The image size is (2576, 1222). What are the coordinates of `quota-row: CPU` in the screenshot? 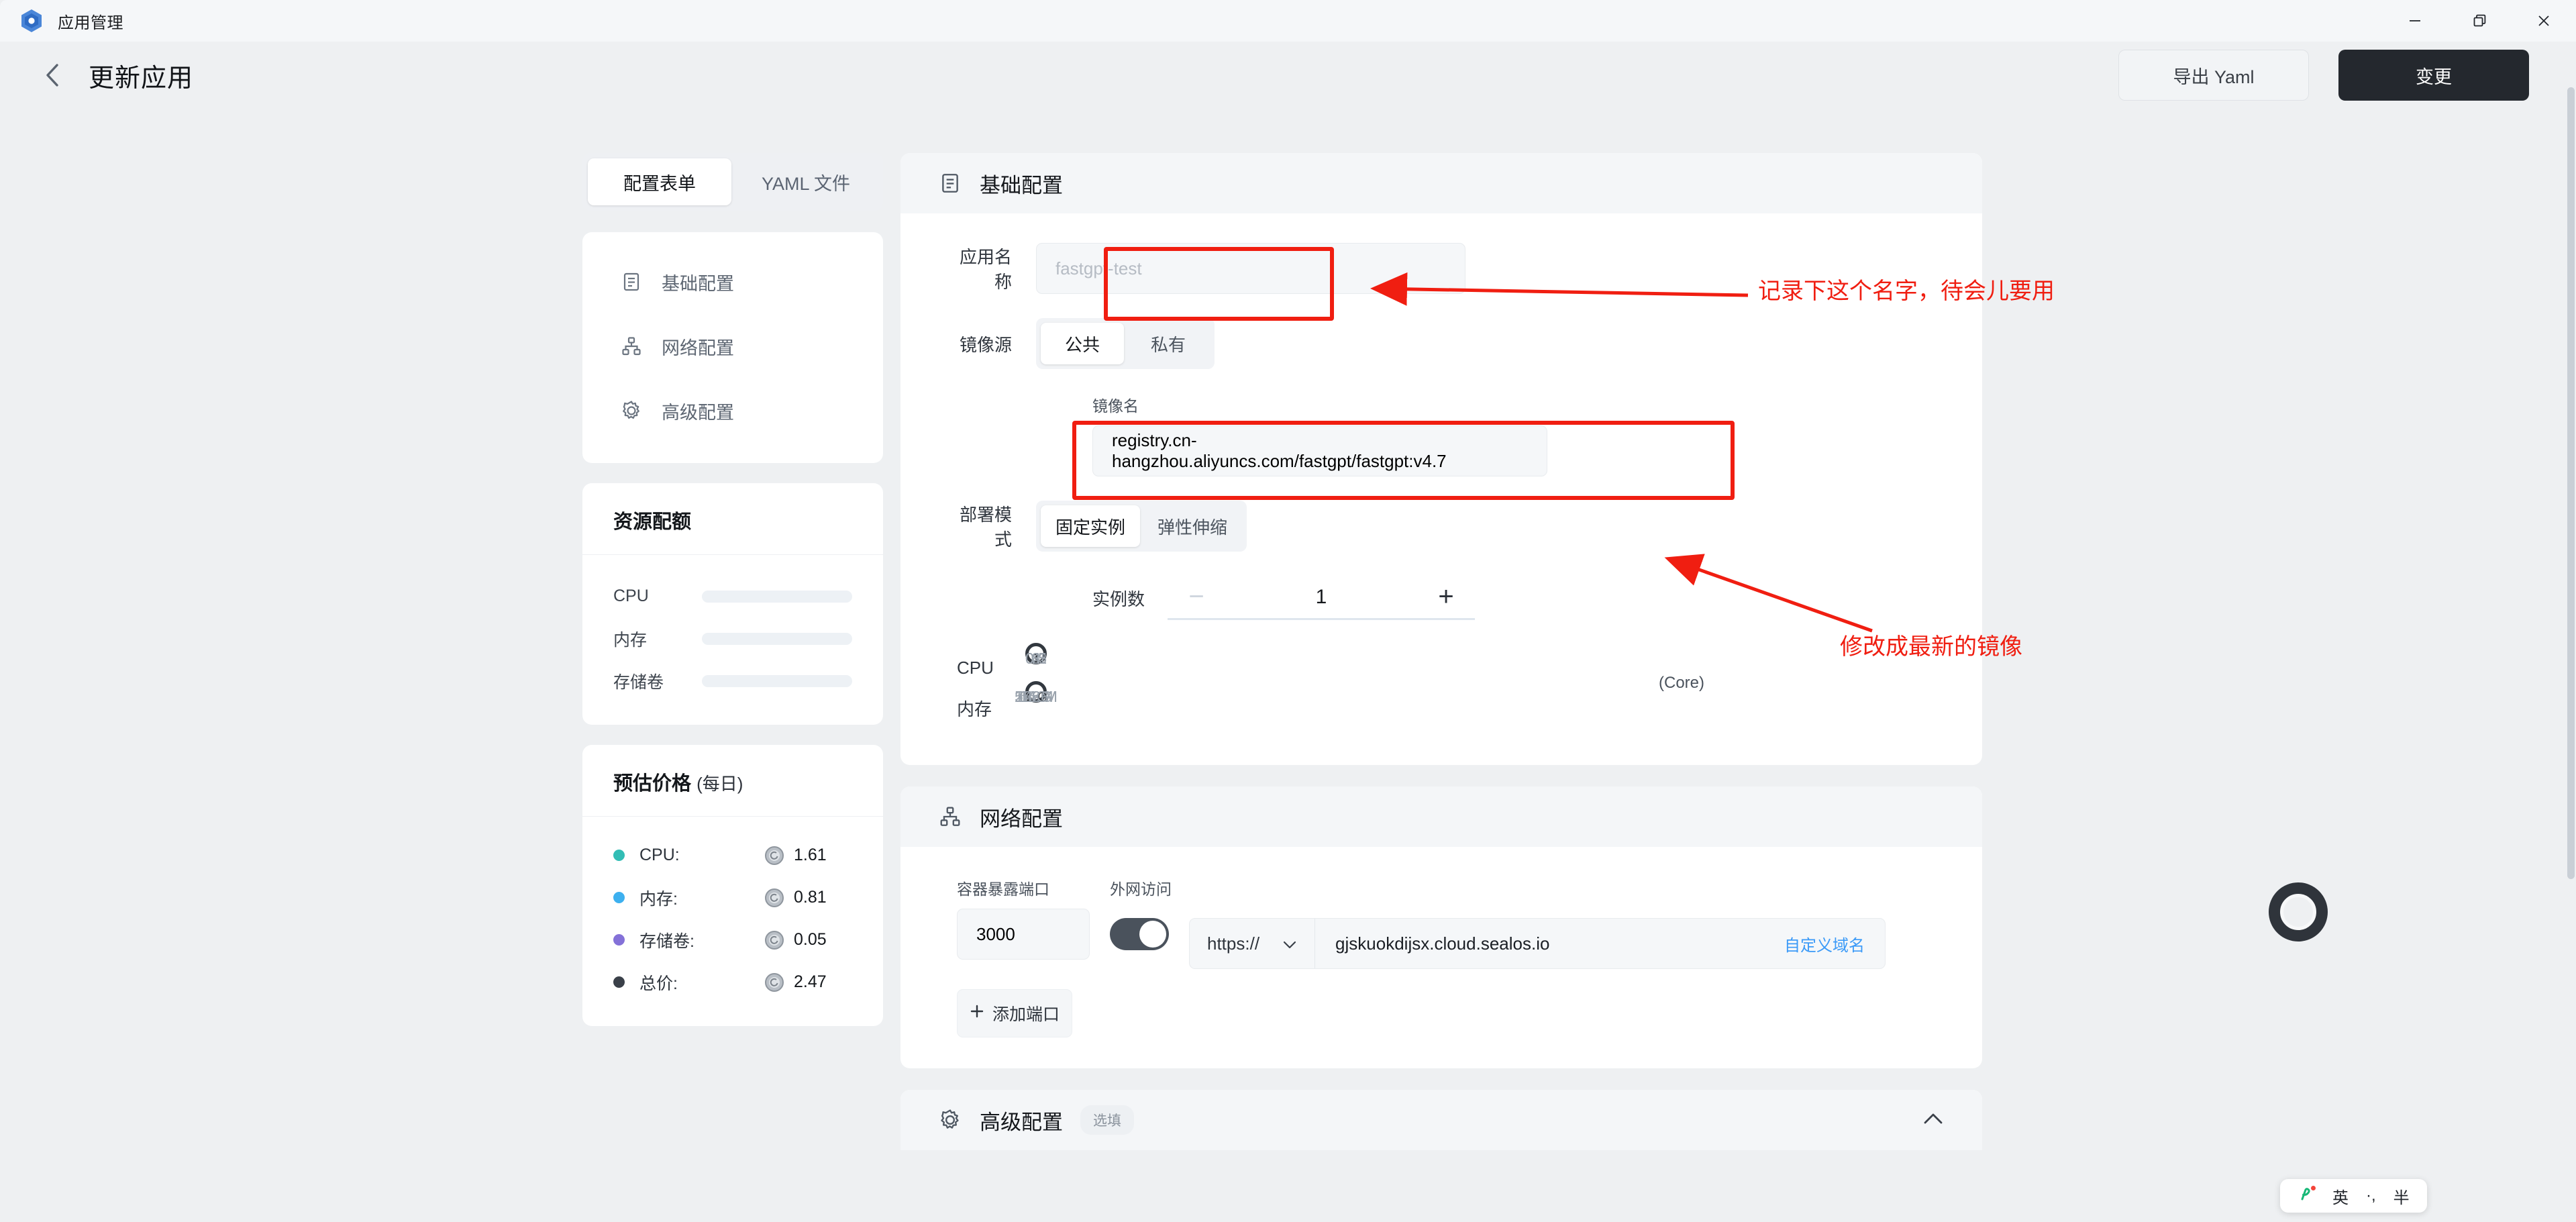 It's located at (732, 596).